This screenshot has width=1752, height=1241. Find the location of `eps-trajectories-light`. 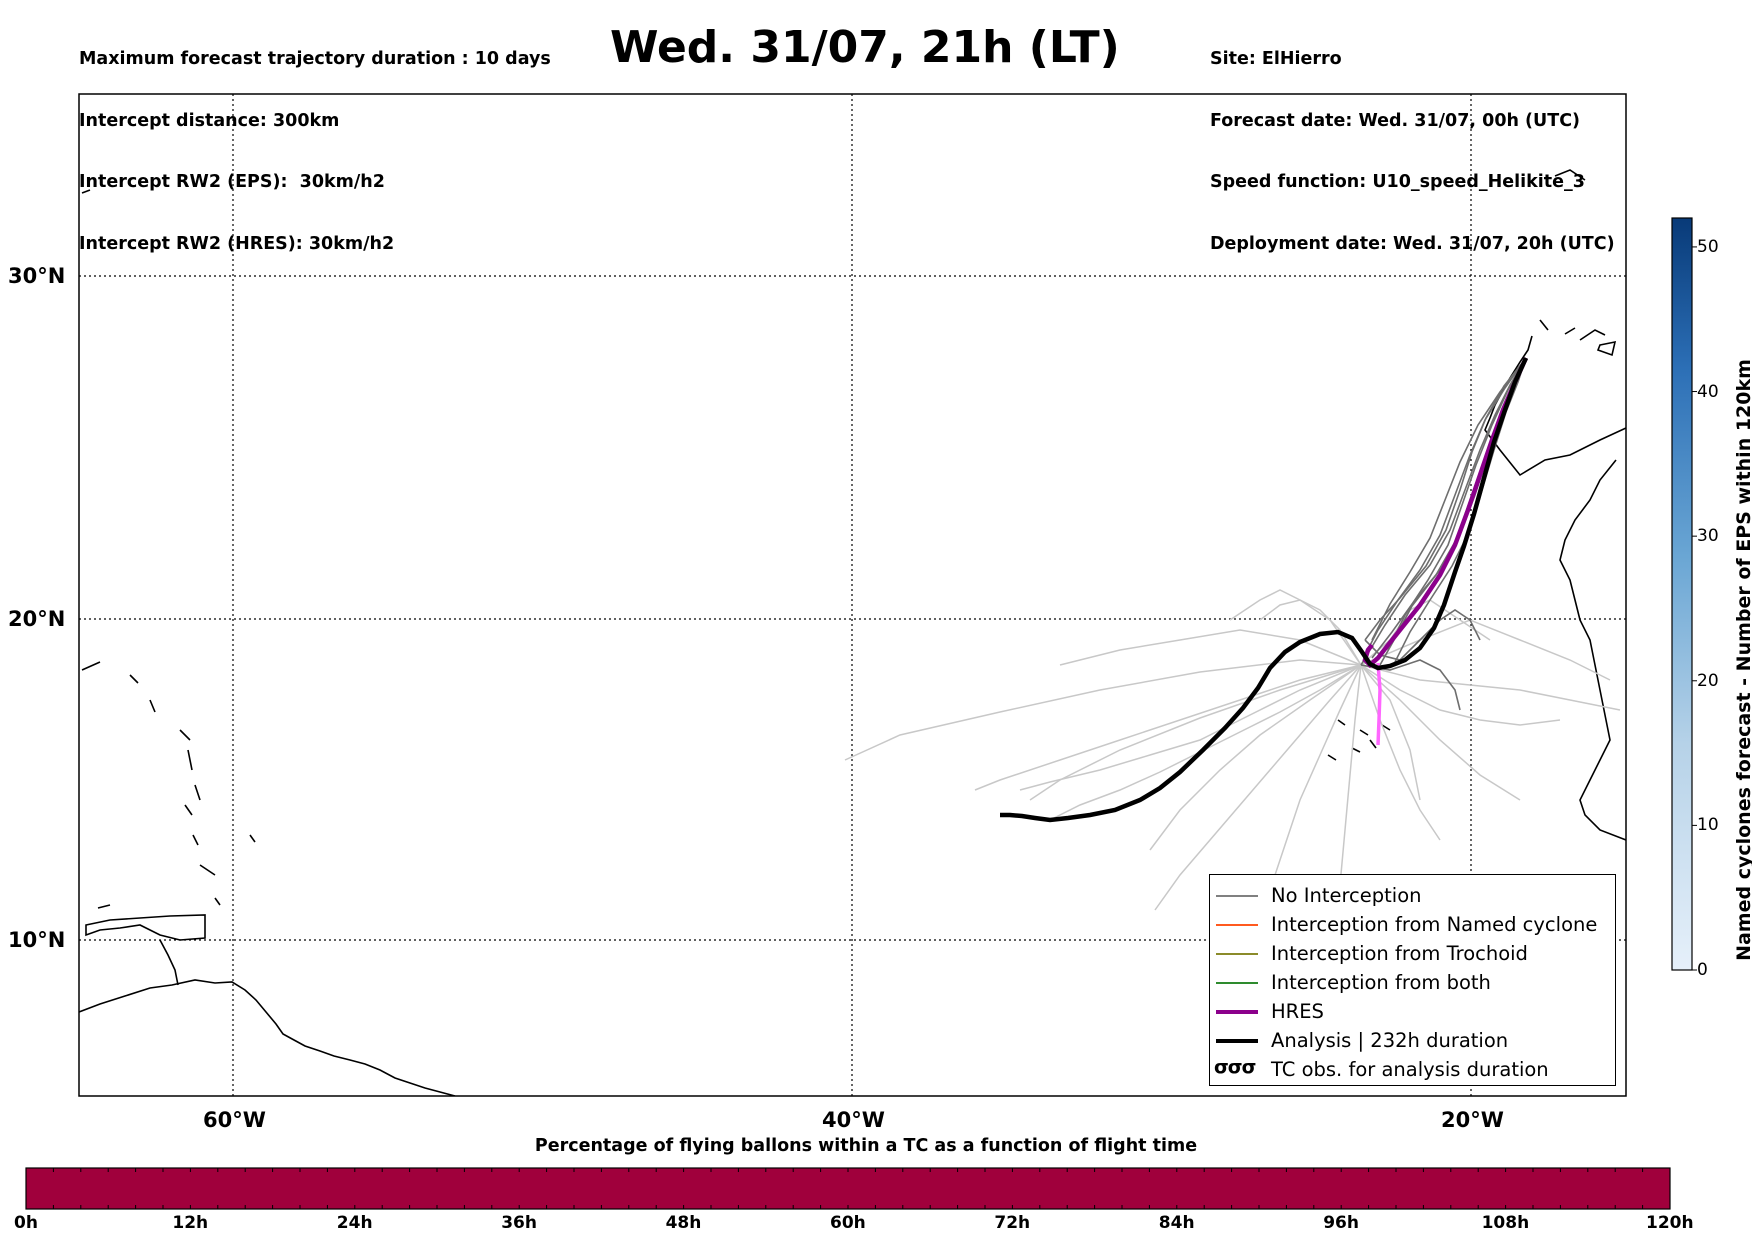

eps-trajectories-light is located at coordinates (1232, 750).